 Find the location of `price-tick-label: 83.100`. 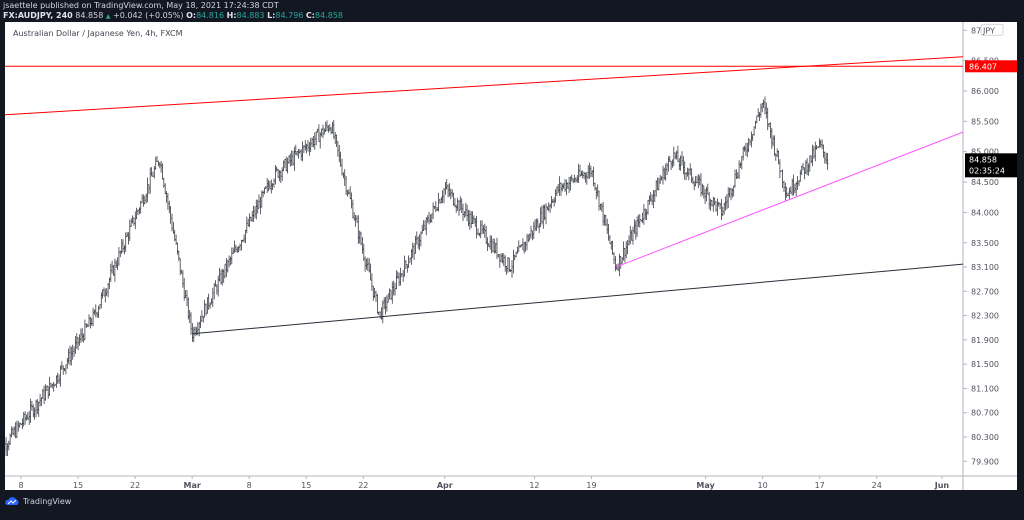

price-tick-label: 83.100 is located at coordinates (985, 267).